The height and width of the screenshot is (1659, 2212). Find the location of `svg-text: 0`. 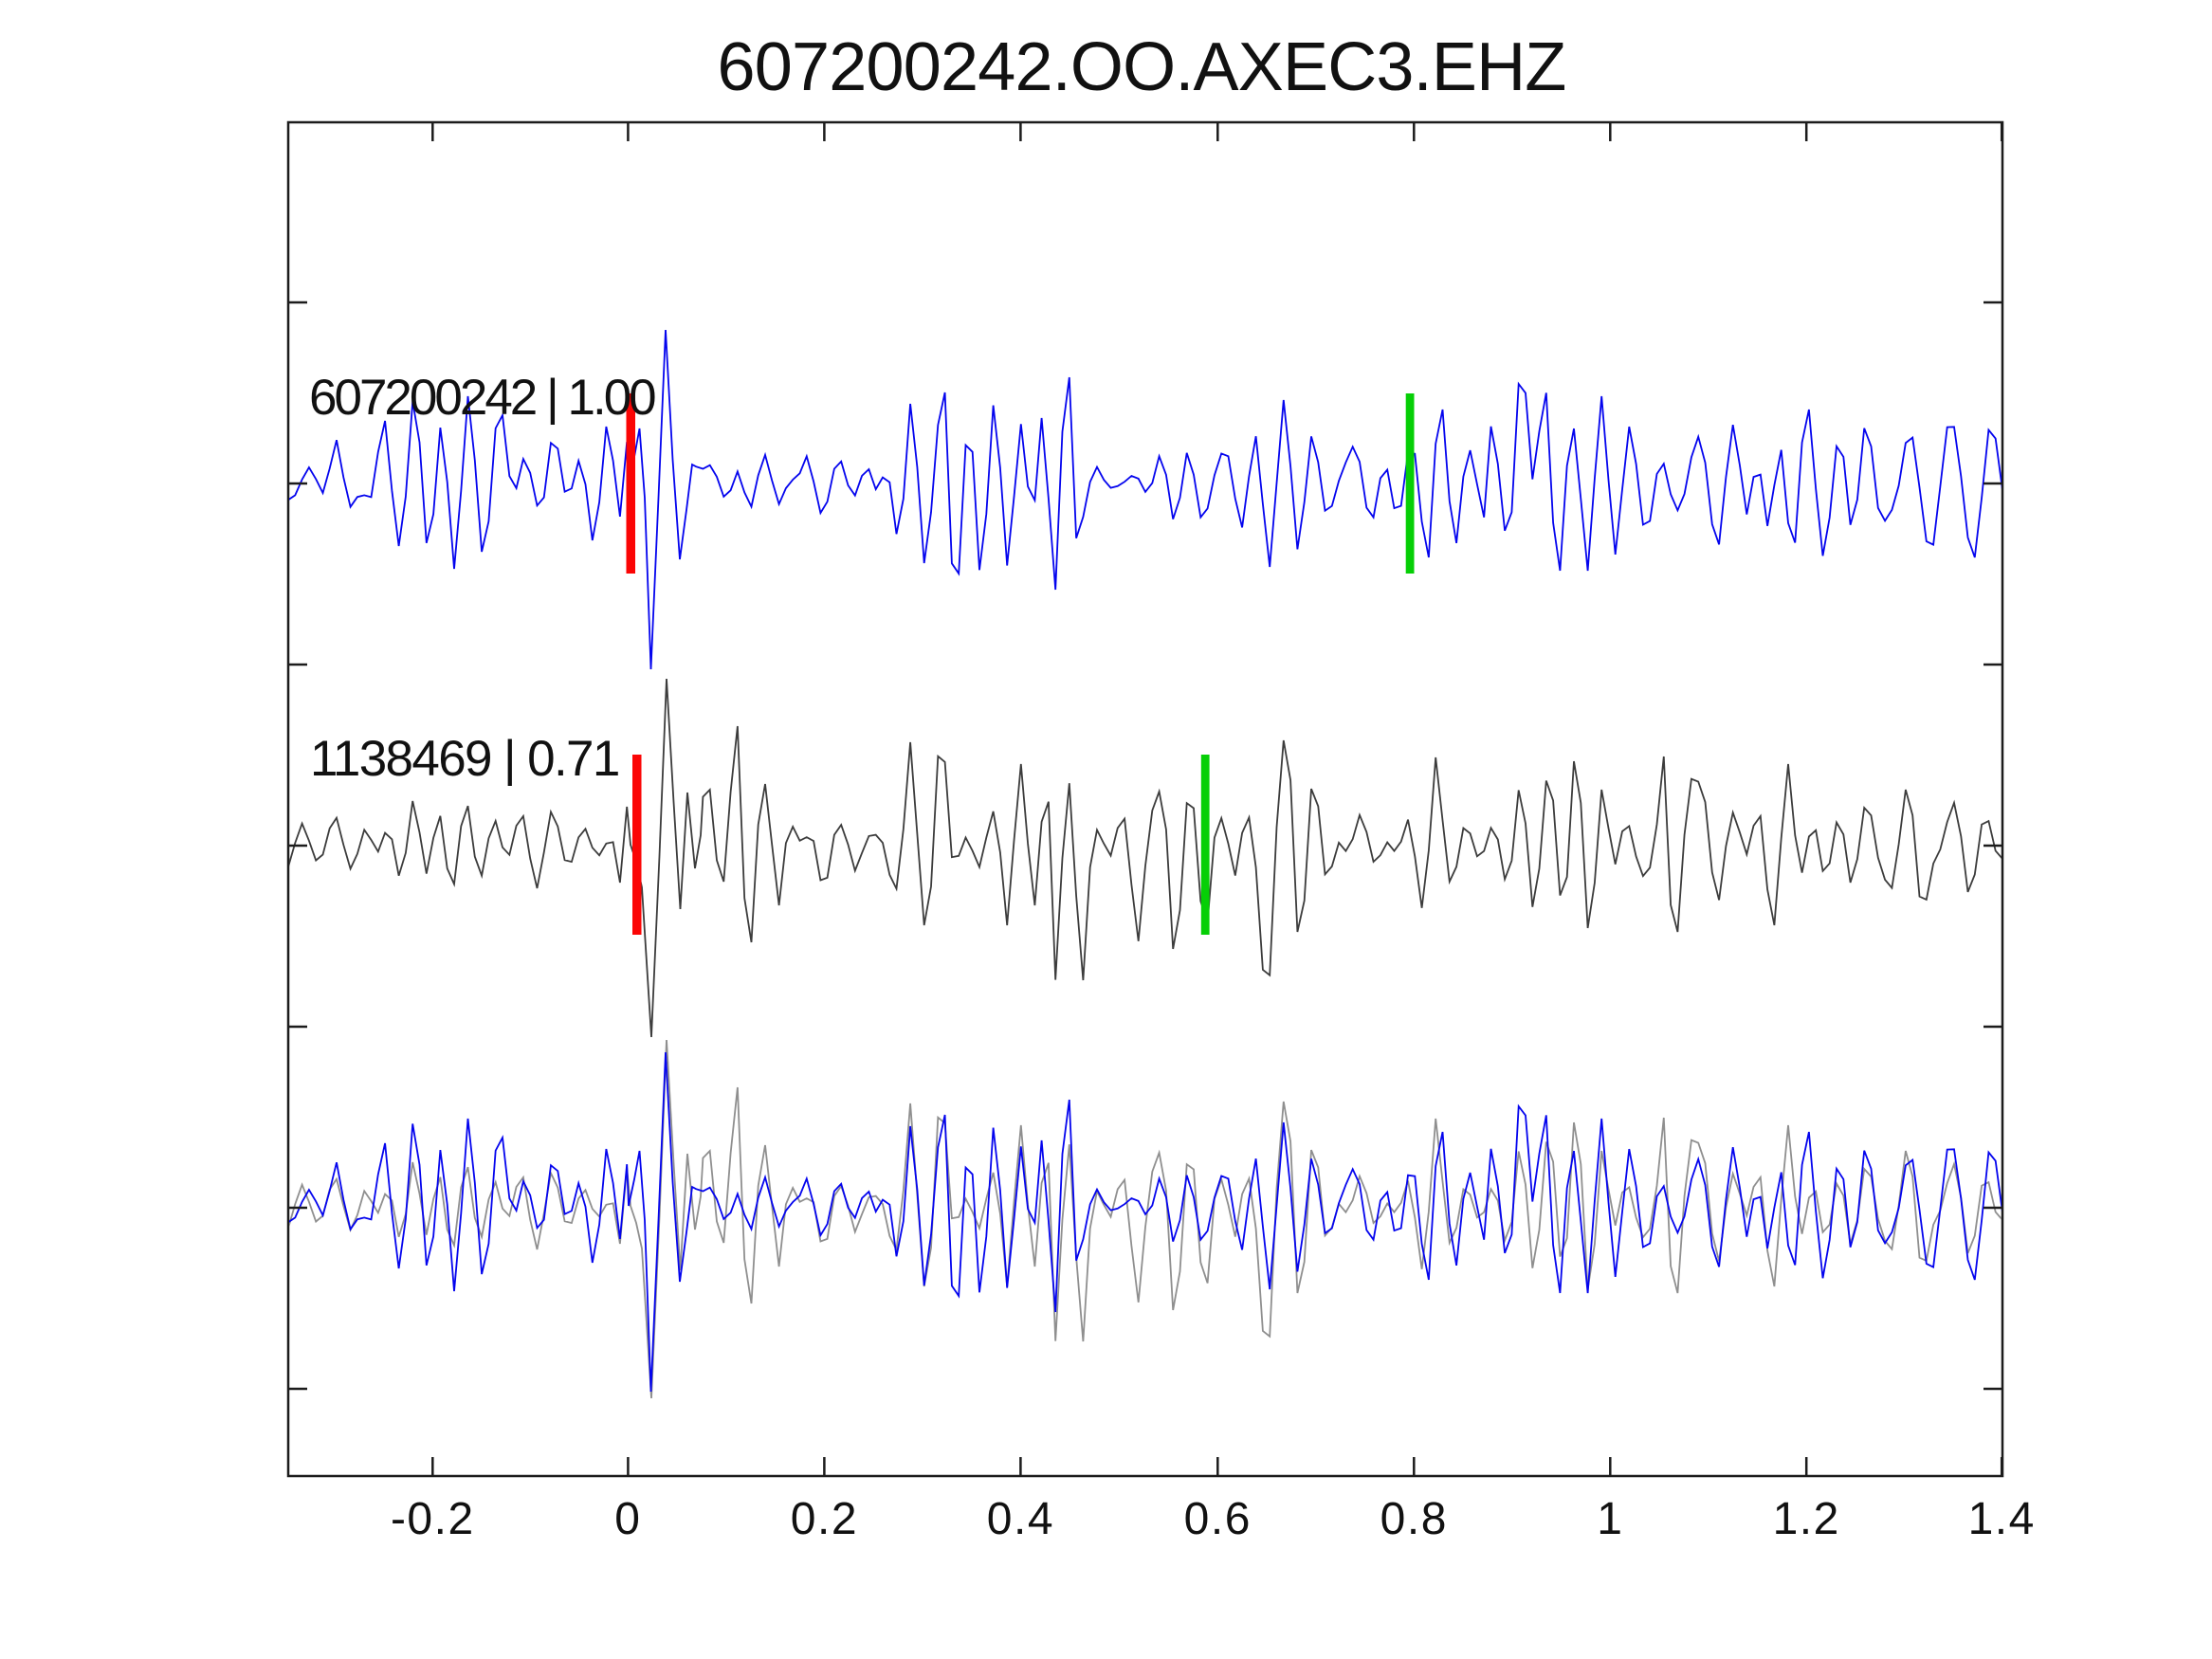

svg-text: 0 is located at coordinates (627, 1519).